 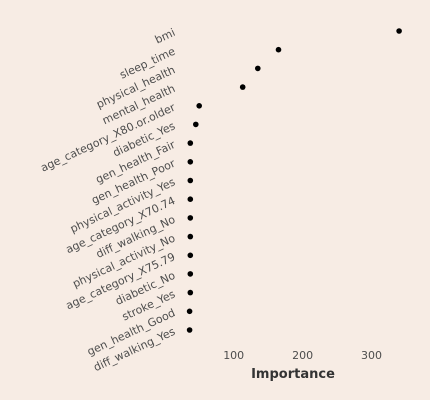 I want to click on point-bmi, so click(x=399, y=31).